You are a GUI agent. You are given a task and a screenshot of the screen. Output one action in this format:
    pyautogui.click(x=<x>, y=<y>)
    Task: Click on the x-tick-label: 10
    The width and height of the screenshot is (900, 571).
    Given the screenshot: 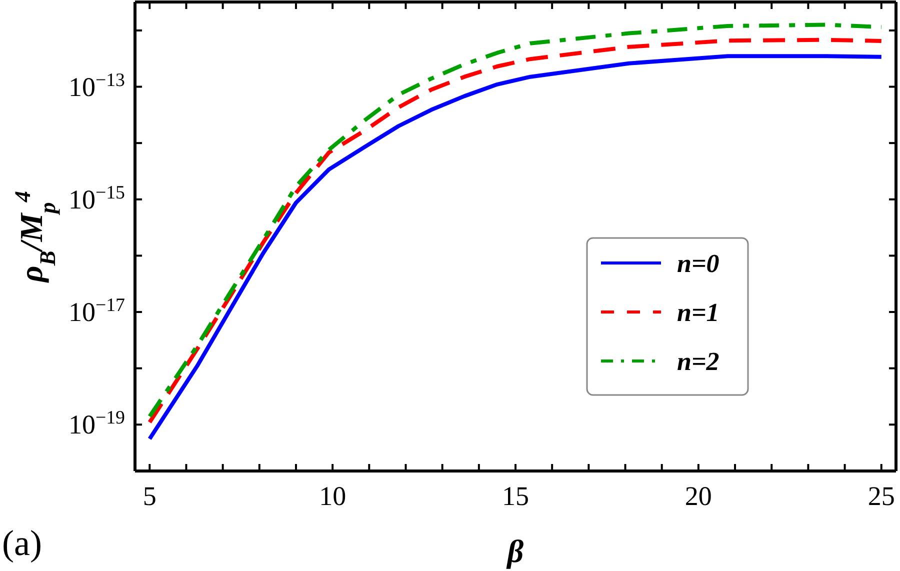 What is the action you would take?
    pyautogui.click(x=332, y=496)
    